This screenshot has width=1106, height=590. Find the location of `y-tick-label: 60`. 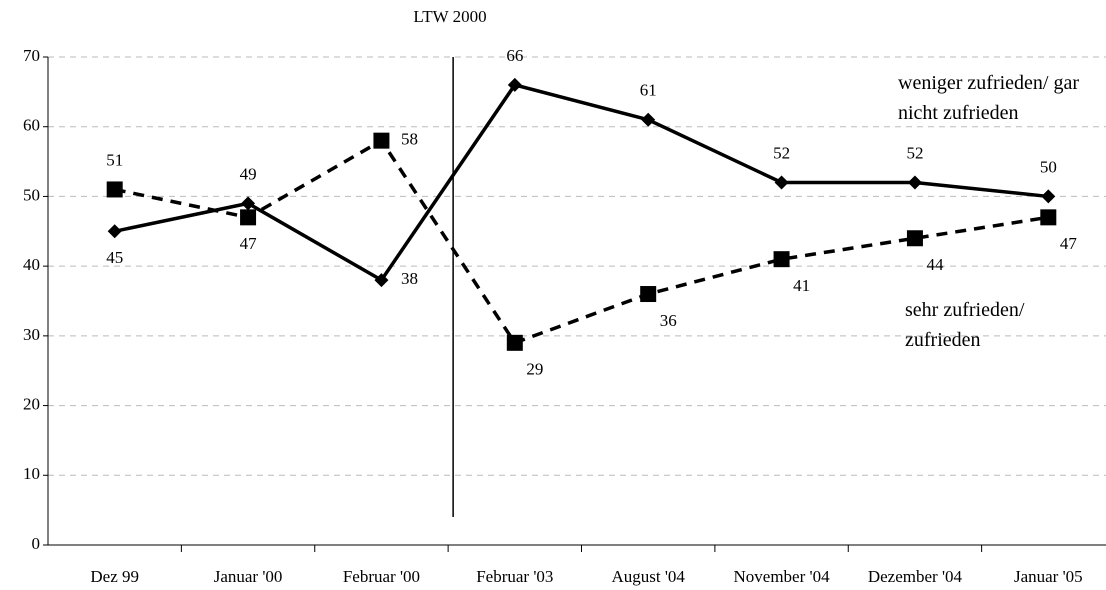

y-tick-label: 60 is located at coordinates (31, 125).